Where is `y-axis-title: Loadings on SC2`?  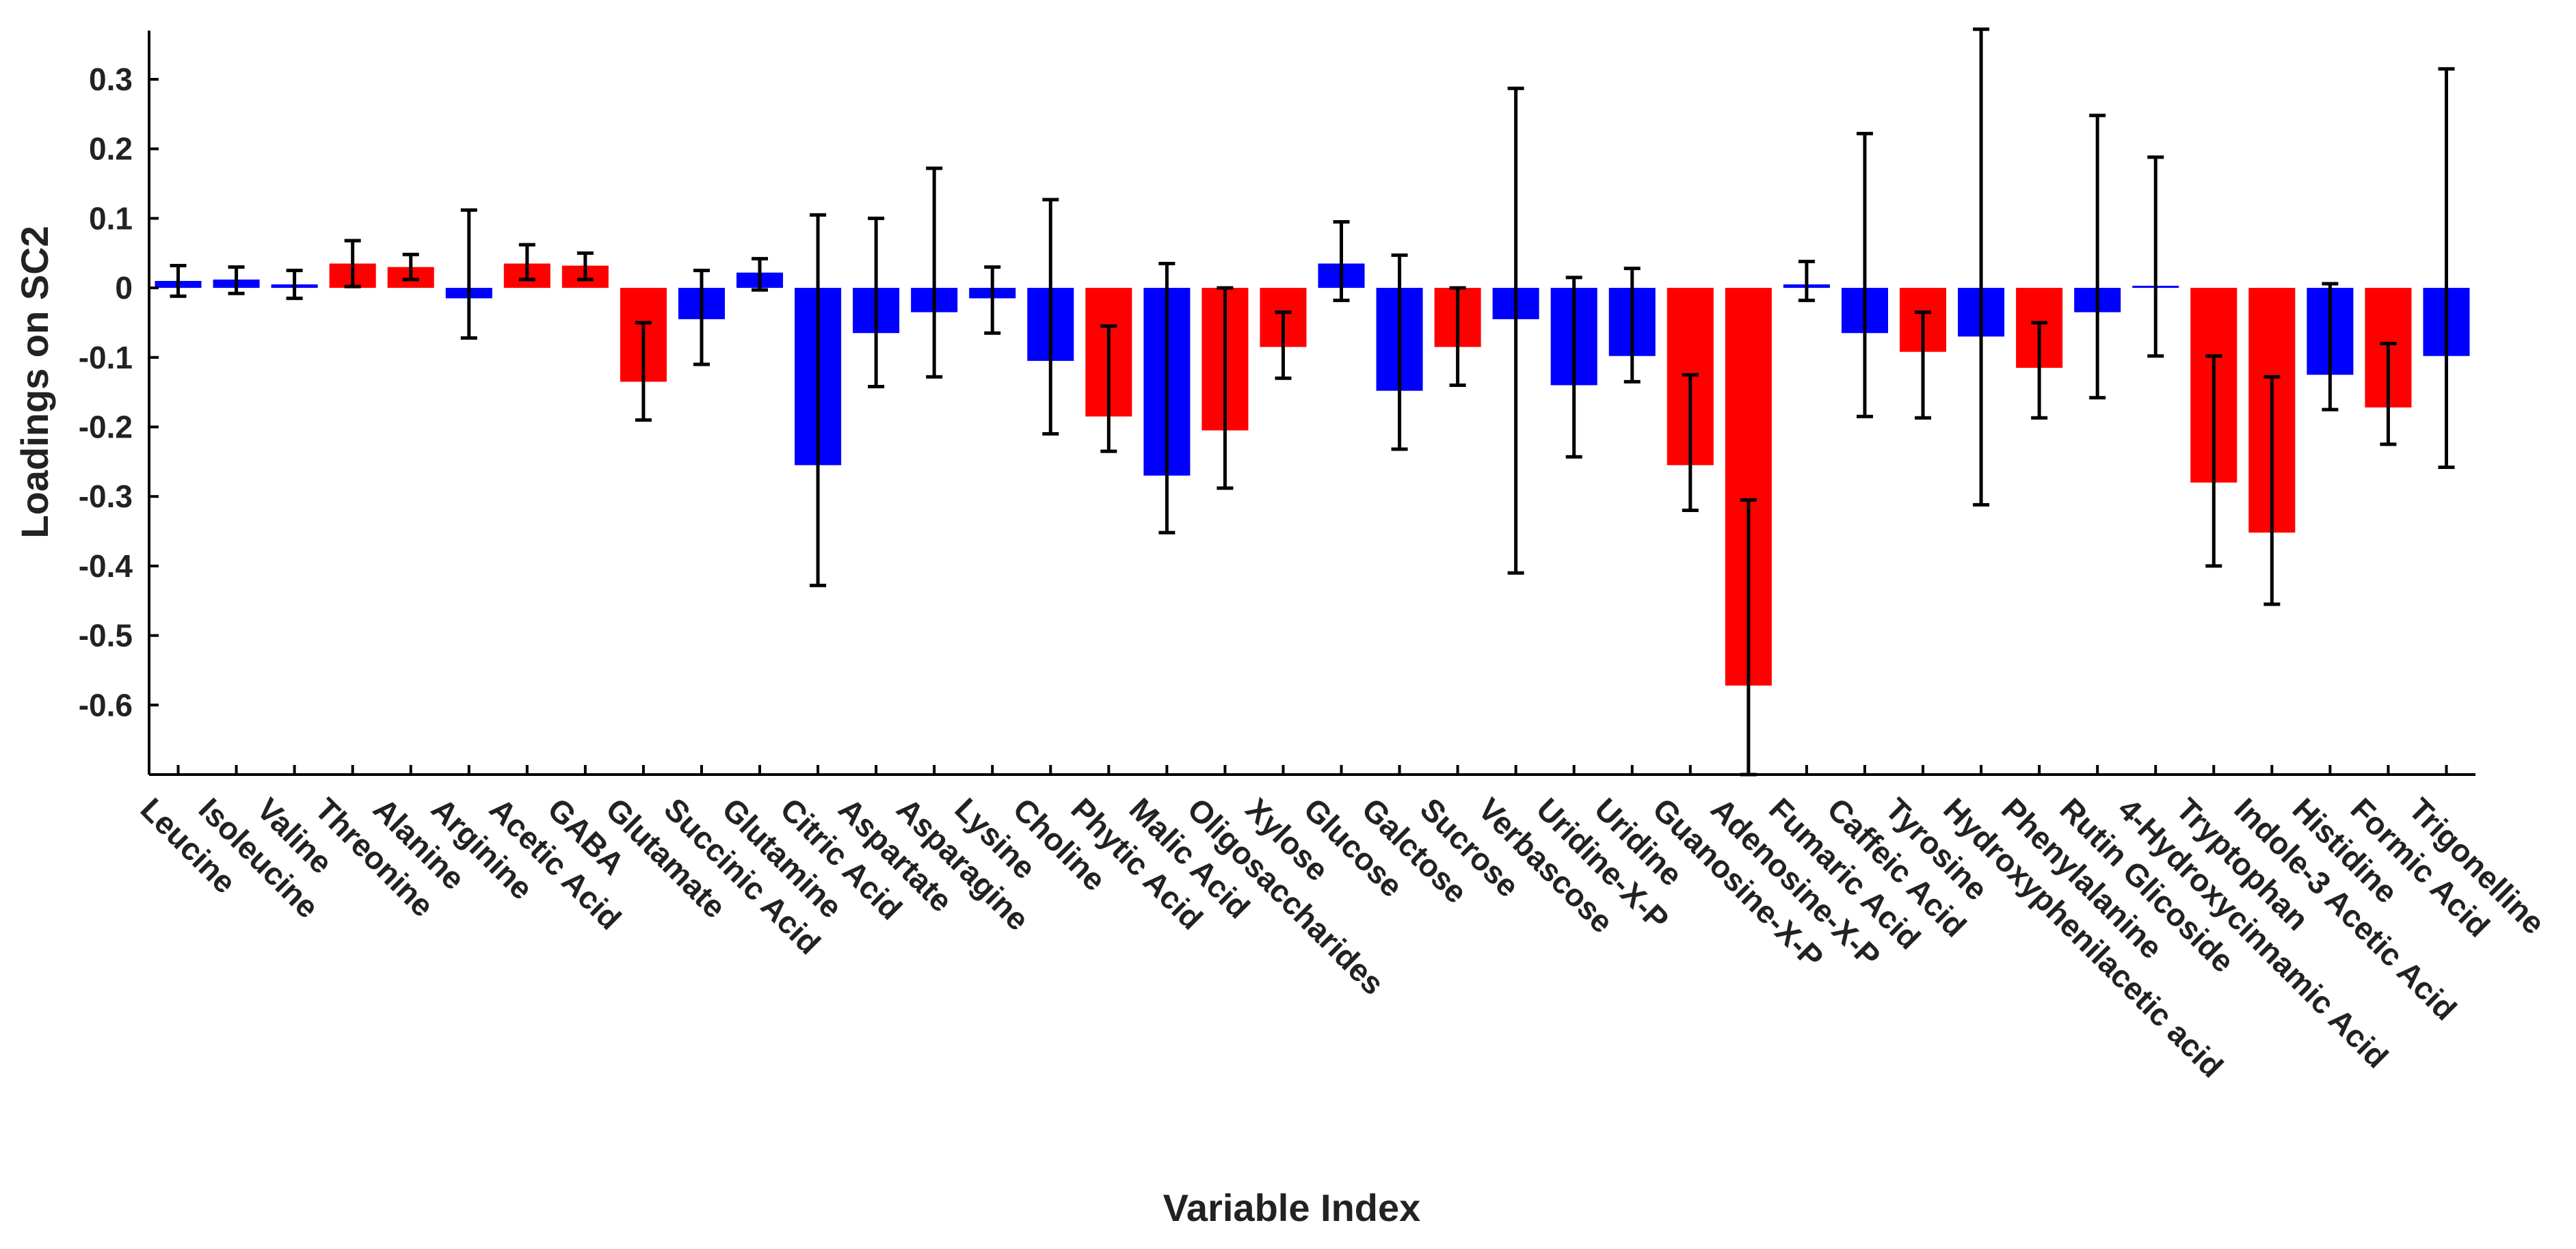 y-axis-title: Loadings on SC2 is located at coordinates (34, 382).